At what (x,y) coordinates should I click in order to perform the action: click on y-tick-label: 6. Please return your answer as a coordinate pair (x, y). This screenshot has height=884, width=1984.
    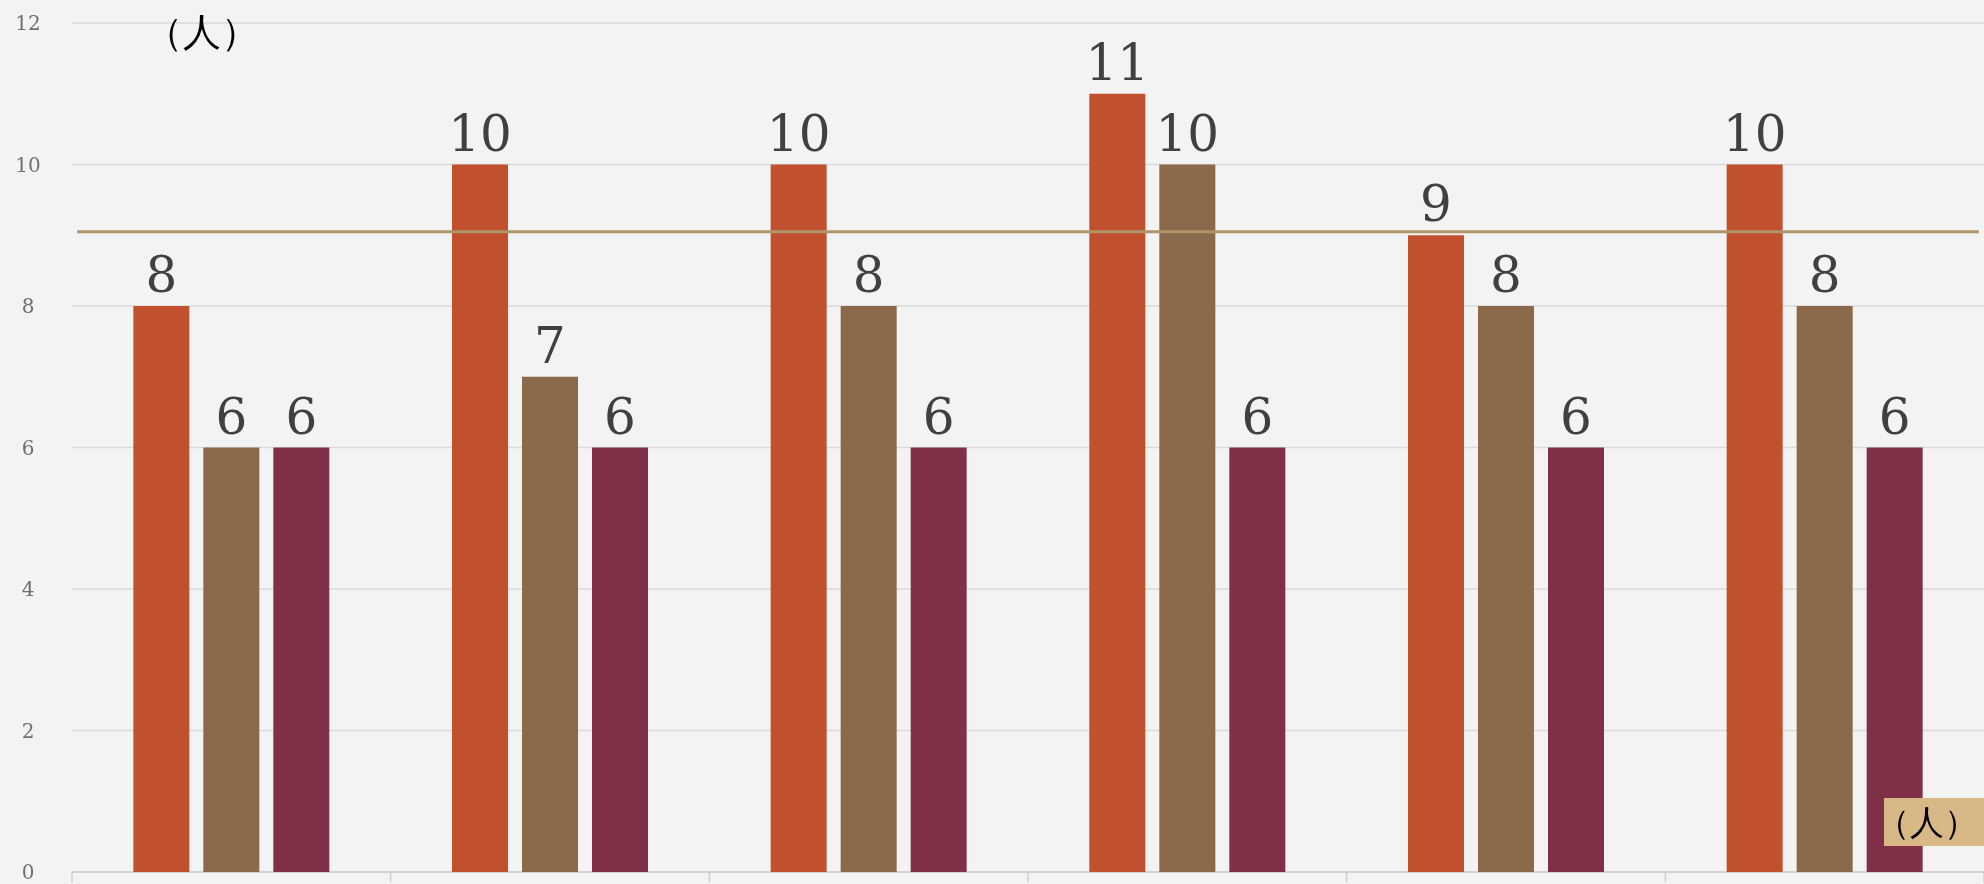
    Looking at the image, I should click on (28, 447).